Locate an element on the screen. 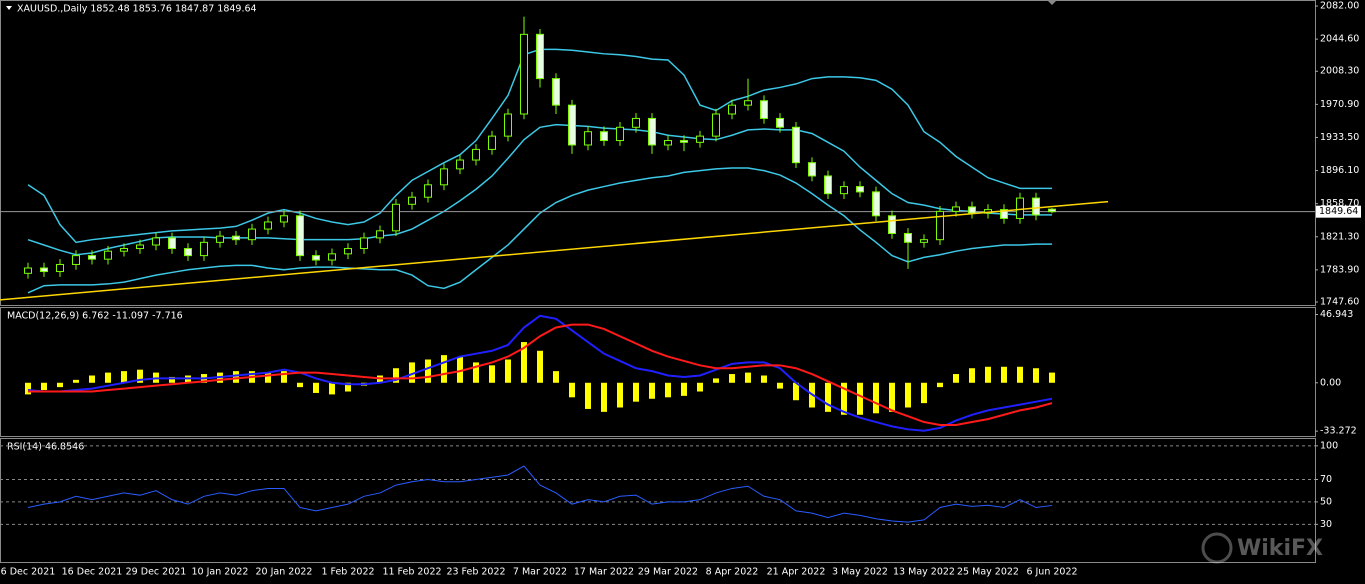 The width and height of the screenshot is (1365, 584). macd-line is located at coordinates (540, 374).